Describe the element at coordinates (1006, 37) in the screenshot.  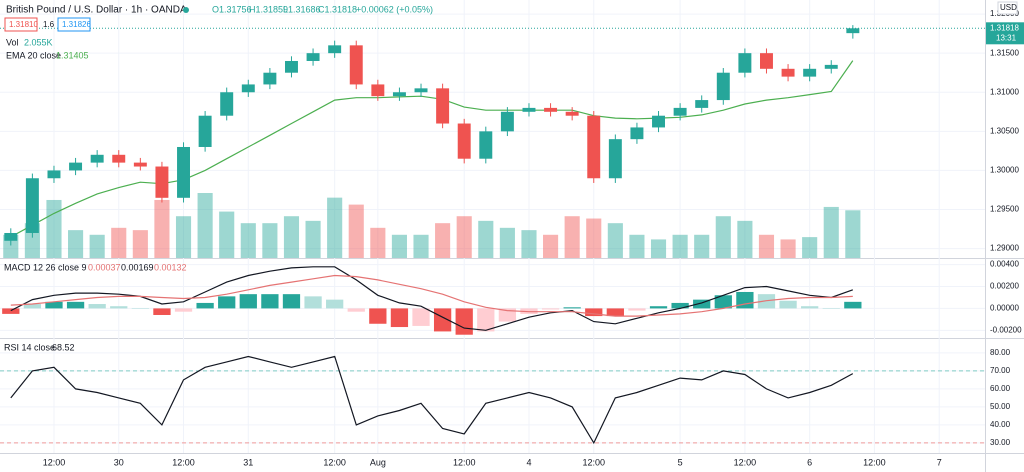
I see `countdown: 13:31` at that location.